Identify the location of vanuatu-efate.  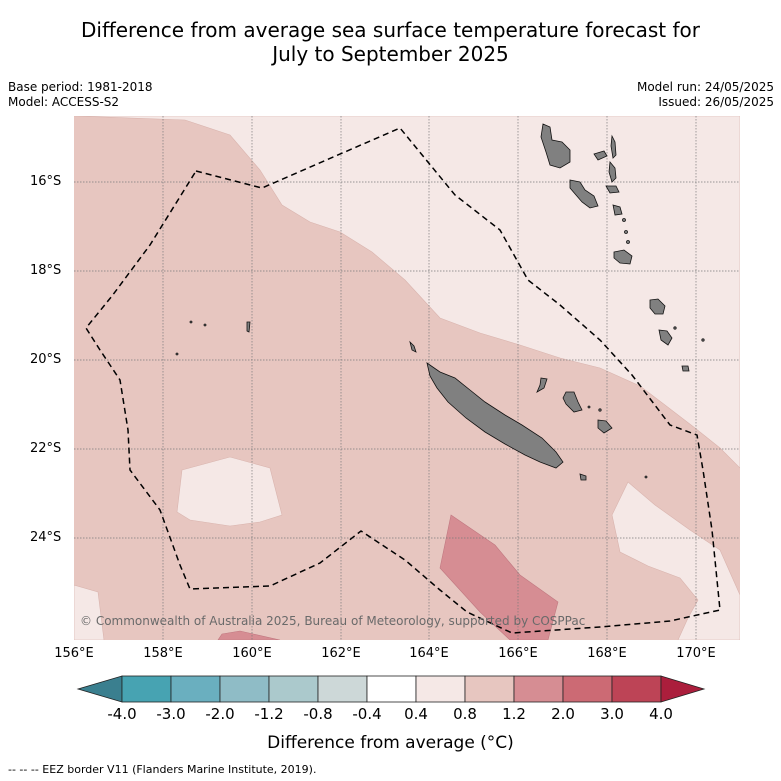
(623, 257).